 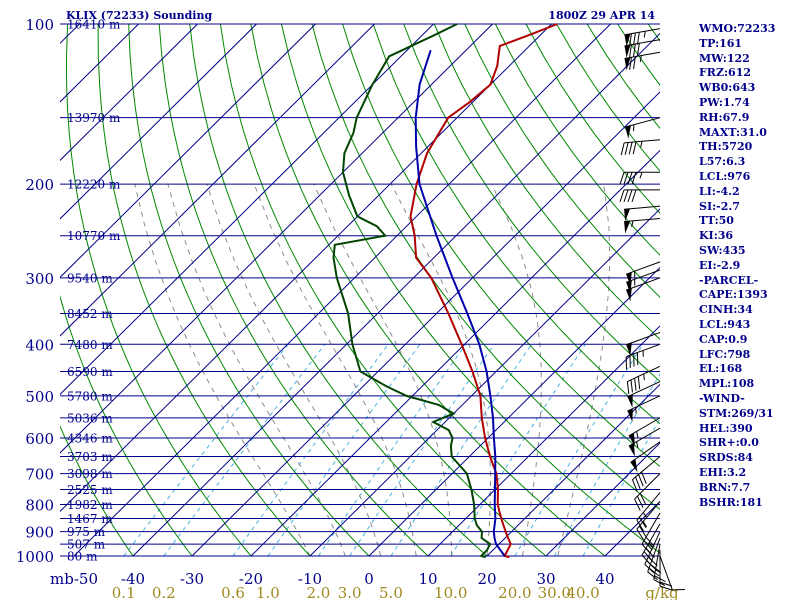 I want to click on height-label: 1467 m, so click(x=90, y=519).